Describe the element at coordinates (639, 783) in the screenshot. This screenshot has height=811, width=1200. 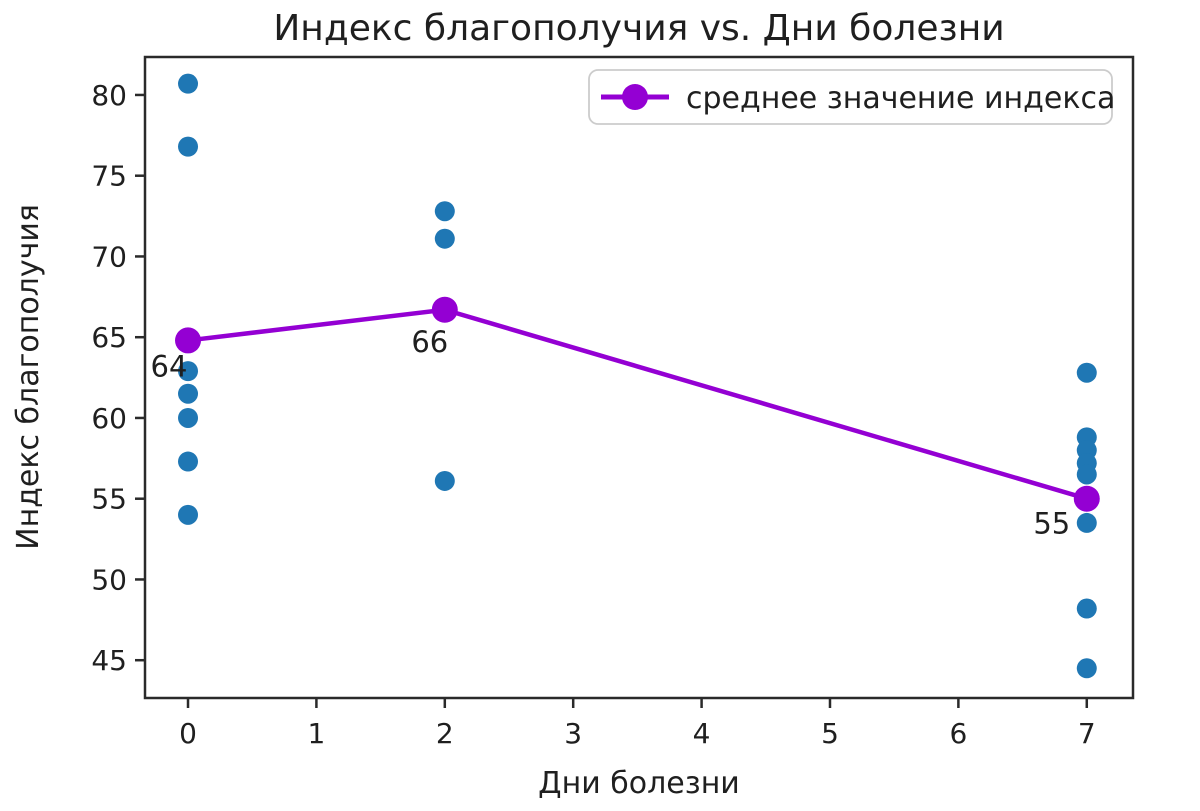
I see `x-axis-label: Дни болезни` at that location.